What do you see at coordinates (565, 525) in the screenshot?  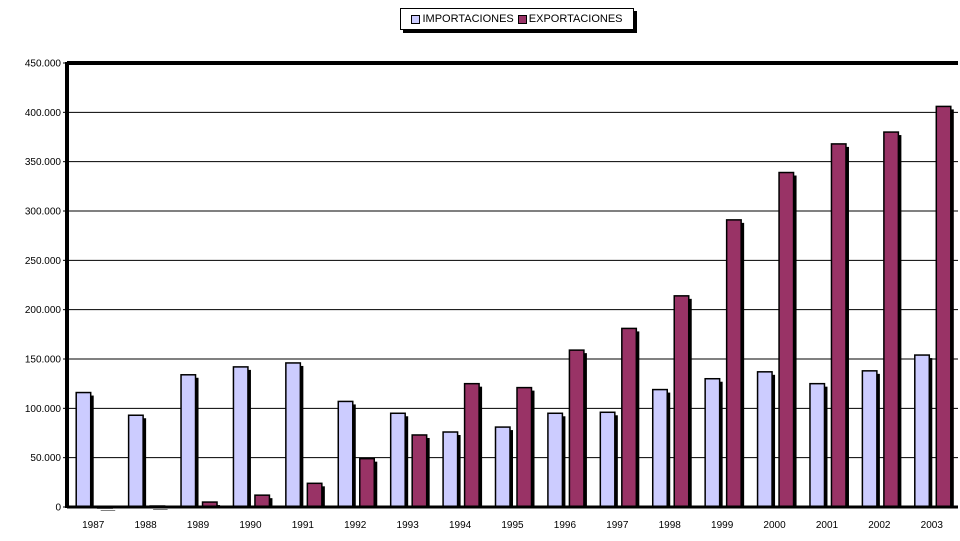 I see `x-tick-label: 1996` at bounding box center [565, 525].